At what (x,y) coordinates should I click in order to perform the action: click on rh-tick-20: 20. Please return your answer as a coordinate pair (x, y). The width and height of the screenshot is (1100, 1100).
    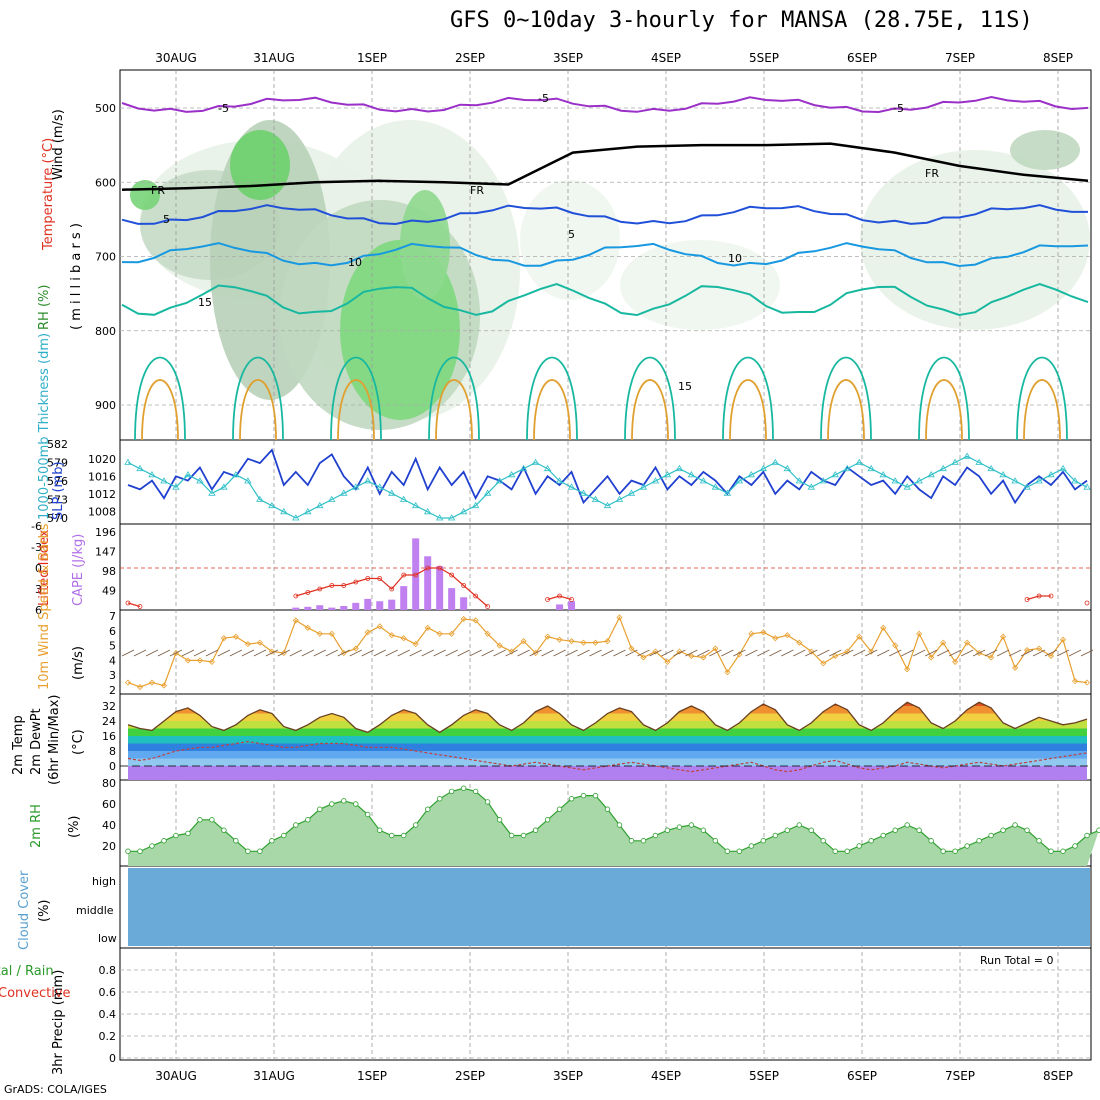
    Looking at the image, I should click on (109, 846).